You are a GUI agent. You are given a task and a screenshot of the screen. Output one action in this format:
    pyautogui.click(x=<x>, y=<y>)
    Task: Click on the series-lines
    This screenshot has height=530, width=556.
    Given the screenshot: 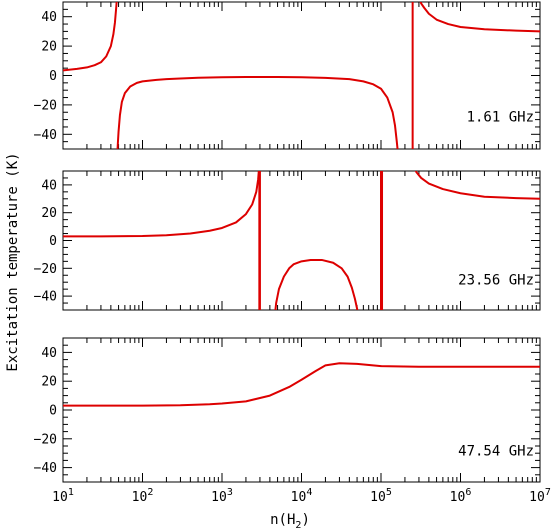 What is the action you would take?
    pyautogui.click(x=301, y=384)
    